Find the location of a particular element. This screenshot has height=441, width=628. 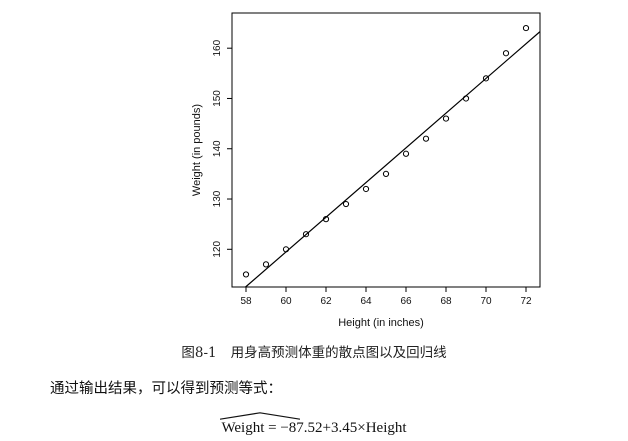

equation-lhs: Weight is located at coordinates (242, 428).